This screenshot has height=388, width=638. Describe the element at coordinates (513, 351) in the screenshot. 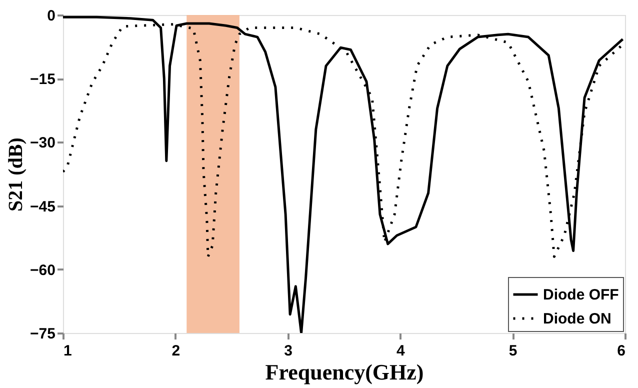

I see `x-tick-label: 5` at that location.